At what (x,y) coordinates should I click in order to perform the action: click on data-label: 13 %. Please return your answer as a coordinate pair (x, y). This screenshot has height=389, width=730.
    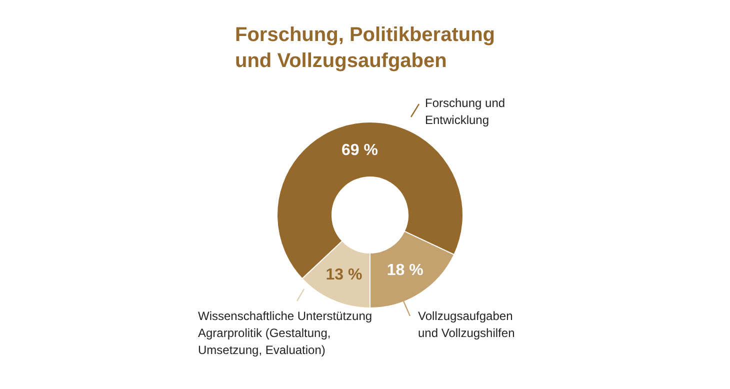
    Looking at the image, I should click on (344, 275).